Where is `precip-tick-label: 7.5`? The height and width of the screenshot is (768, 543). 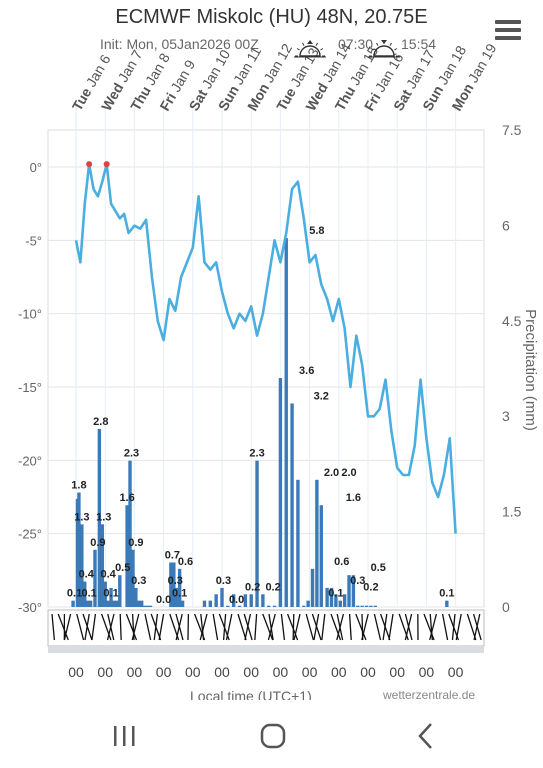
precip-tick-label: 7.5 is located at coordinates (512, 130).